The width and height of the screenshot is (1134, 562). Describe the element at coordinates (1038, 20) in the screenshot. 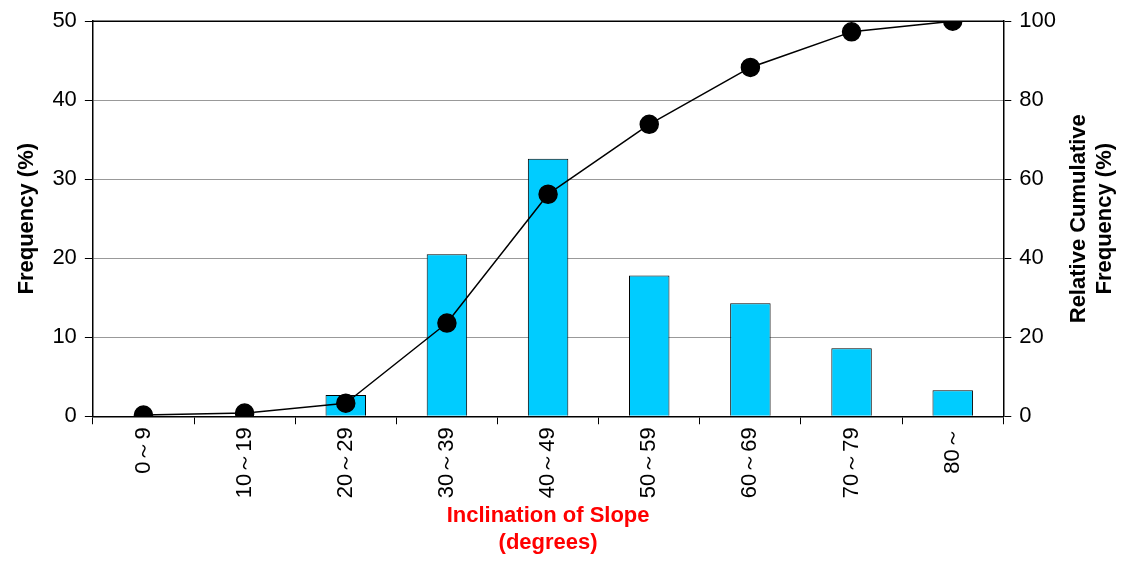

I see `y2-tick-label: 100` at that location.